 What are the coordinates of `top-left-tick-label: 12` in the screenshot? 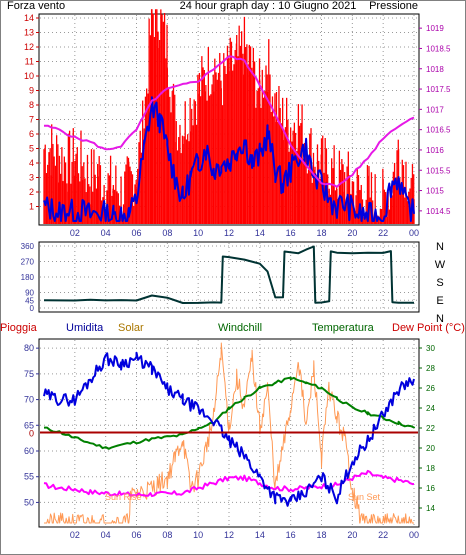 It's located at (29, 47).